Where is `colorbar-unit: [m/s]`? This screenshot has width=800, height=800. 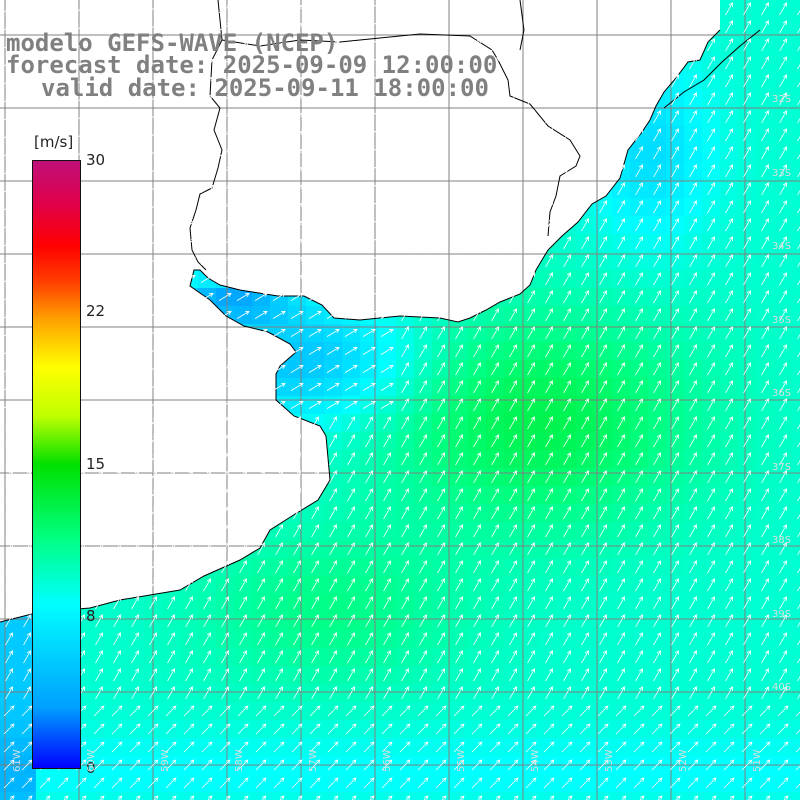
colorbar-unit: [m/s] is located at coordinates (54, 142).